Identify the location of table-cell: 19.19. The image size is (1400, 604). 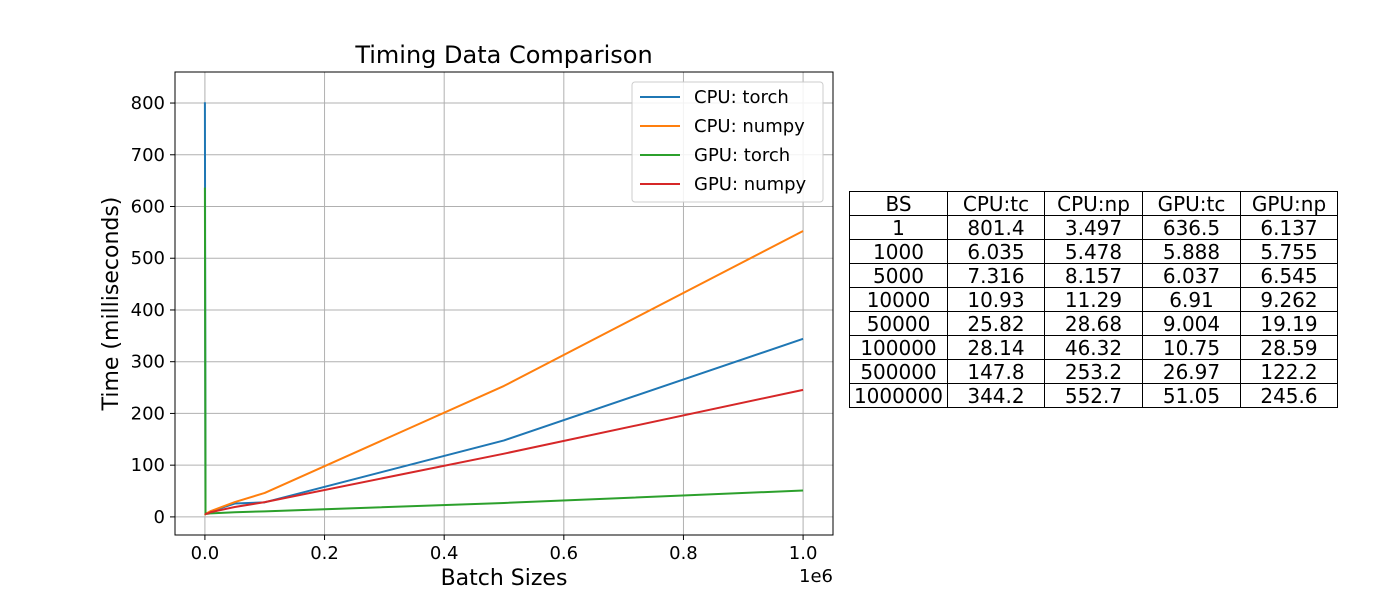
(1289, 323).